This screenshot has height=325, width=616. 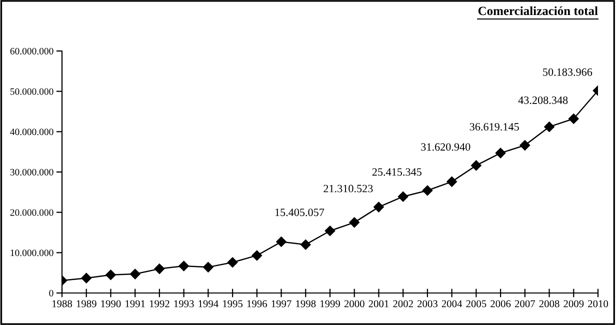 What do you see at coordinates (51, 293) in the screenshot?
I see `y-tick-label: 0` at bounding box center [51, 293].